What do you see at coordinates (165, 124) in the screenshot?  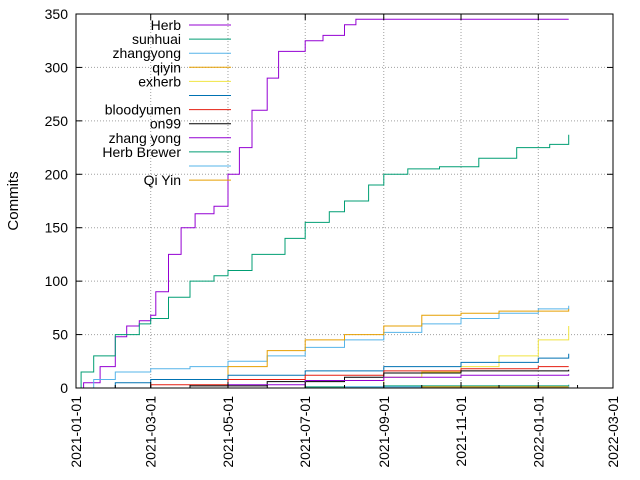 I see `legend-label-7: on99` at bounding box center [165, 124].